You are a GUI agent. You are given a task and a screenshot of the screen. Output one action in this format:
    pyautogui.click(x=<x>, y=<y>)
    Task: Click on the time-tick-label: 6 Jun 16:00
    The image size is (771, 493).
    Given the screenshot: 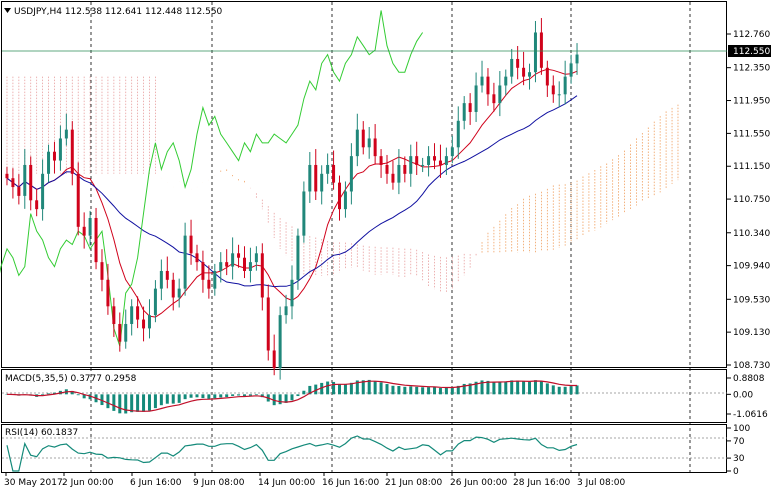 What is the action you would take?
    pyautogui.click(x=156, y=483)
    